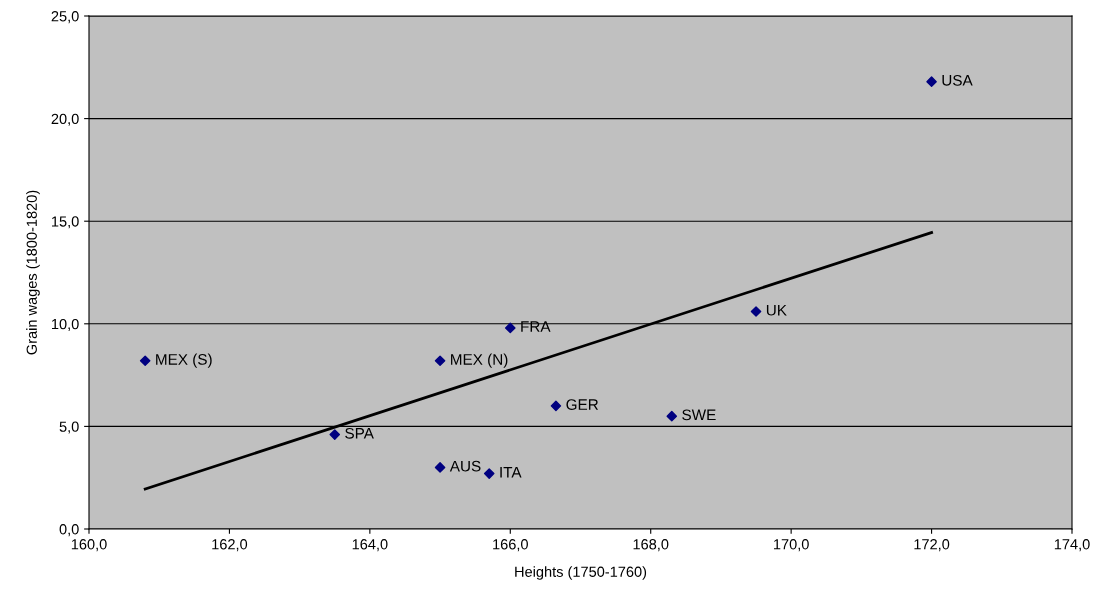 The image size is (1105, 606). I want to click on x-tick-label: 166,0, so click(510, 545).